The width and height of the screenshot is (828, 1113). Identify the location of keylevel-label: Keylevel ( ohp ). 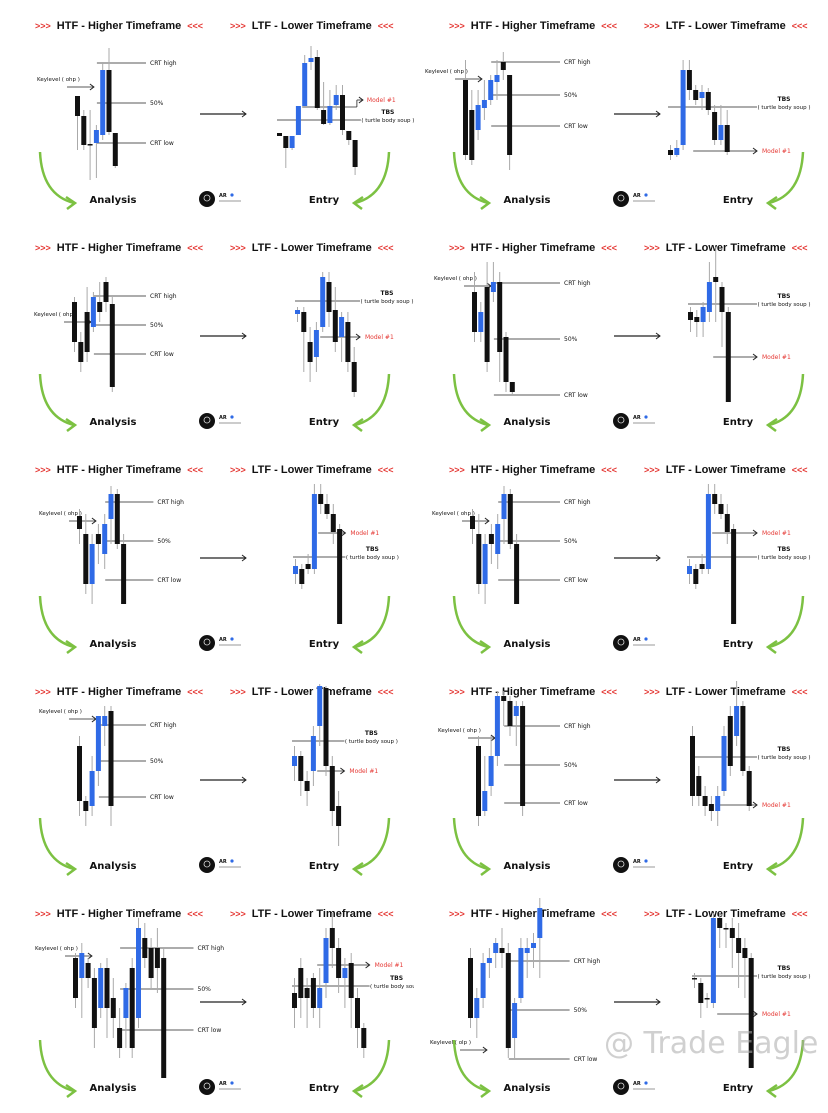
(60, 514).